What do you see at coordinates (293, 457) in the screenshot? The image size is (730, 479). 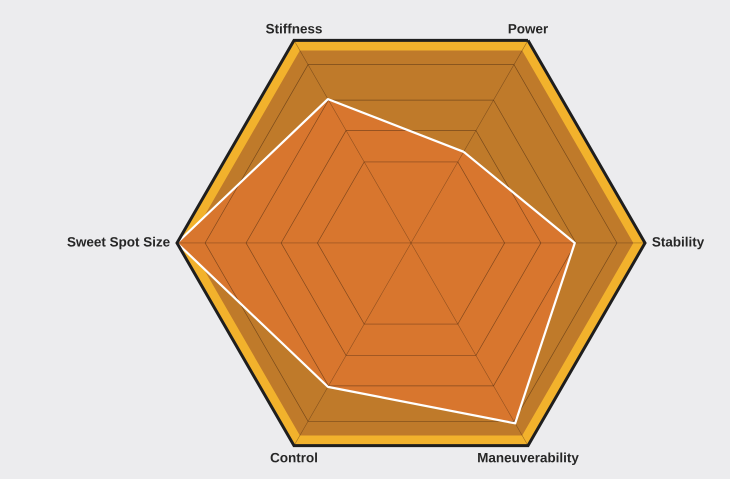 I see `spoke-label: Control` at bounding box center [293, 457].